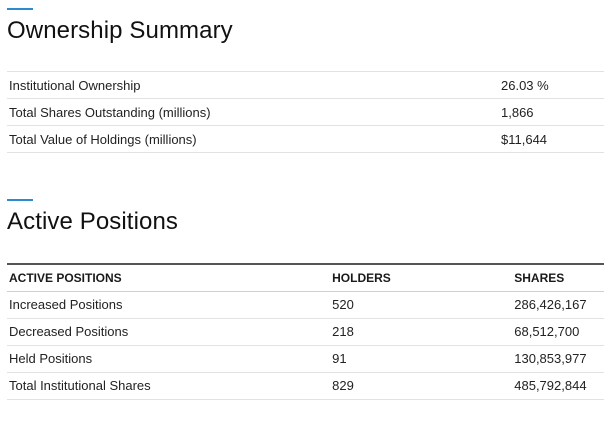  What do you see at coordinates (339, 358) in the screenshot?
I see `position-holders: 91` at bounding box center [339, 358].